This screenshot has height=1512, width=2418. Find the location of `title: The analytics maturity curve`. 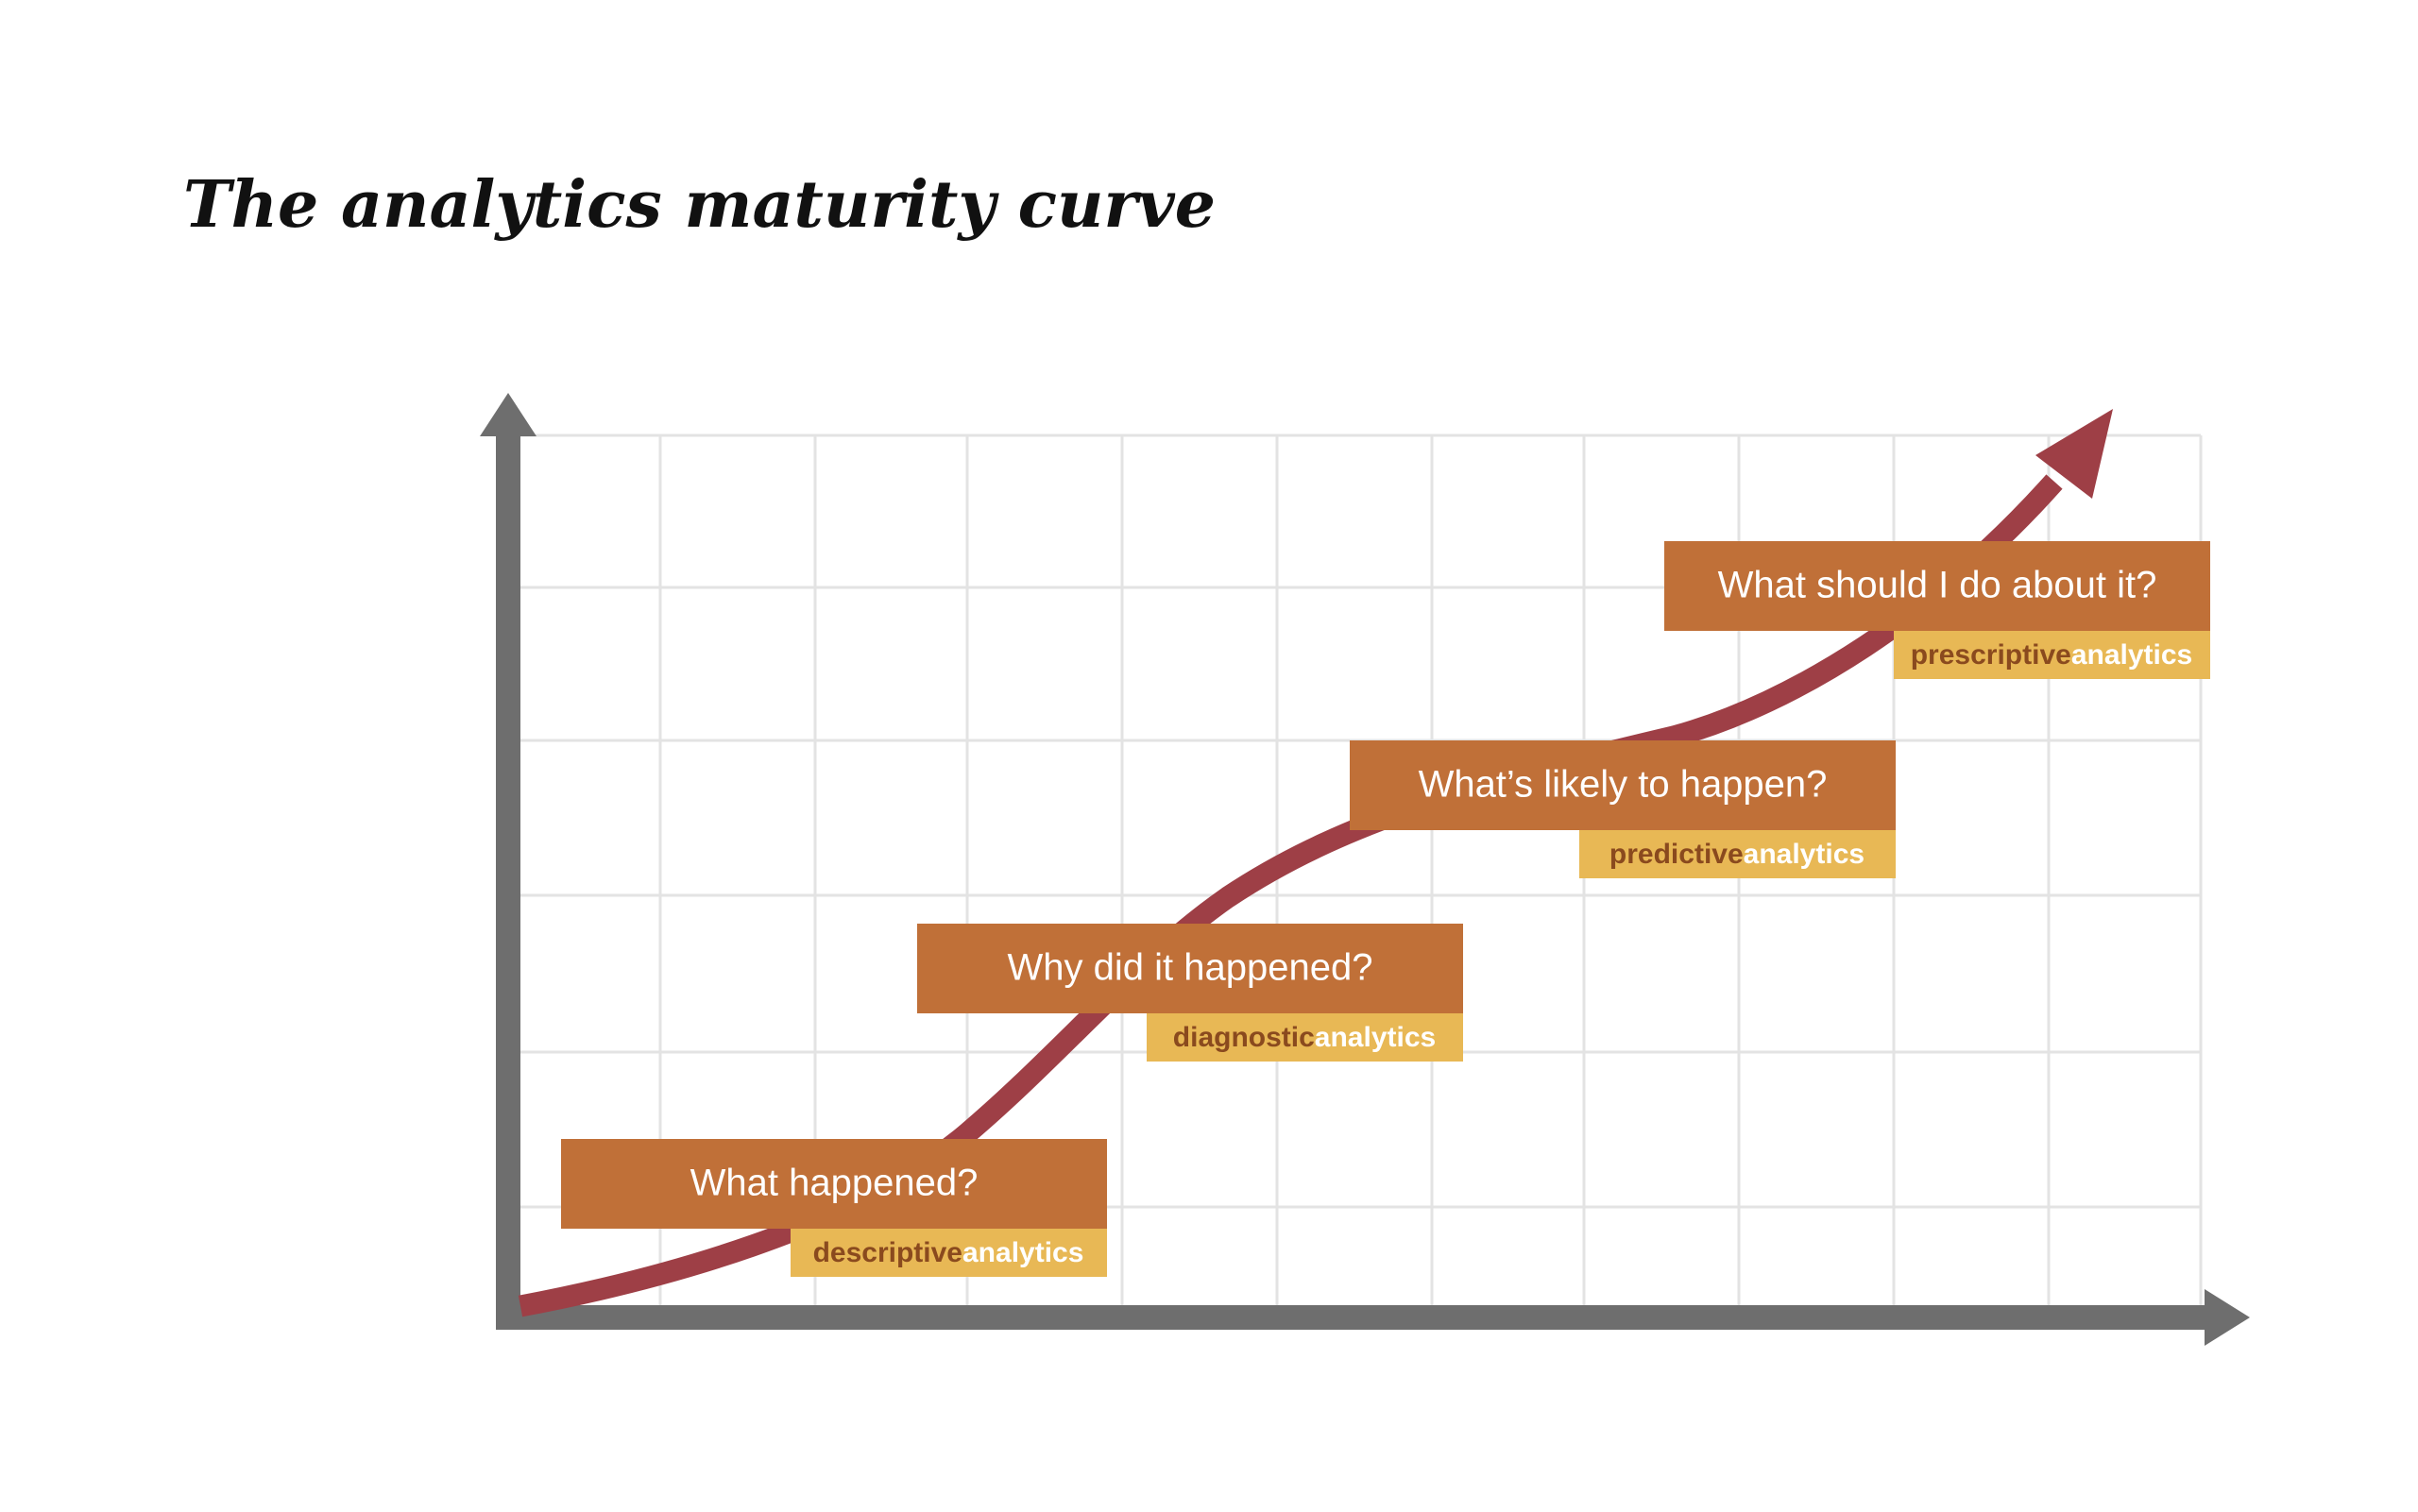

title: The analytics maturity curve is located at coordinates (699, 205).